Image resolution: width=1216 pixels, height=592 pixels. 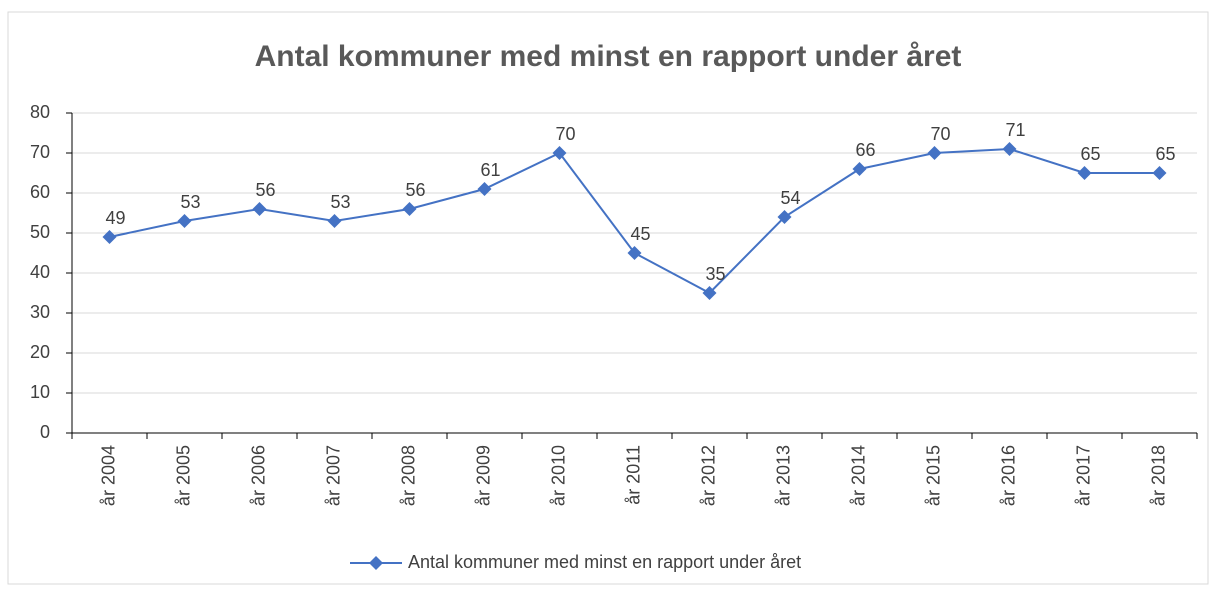 What do you see at coordinates (40, 232) in the screenshot?
I see `y-tick-label: 50` at bounding box center [40, 232].